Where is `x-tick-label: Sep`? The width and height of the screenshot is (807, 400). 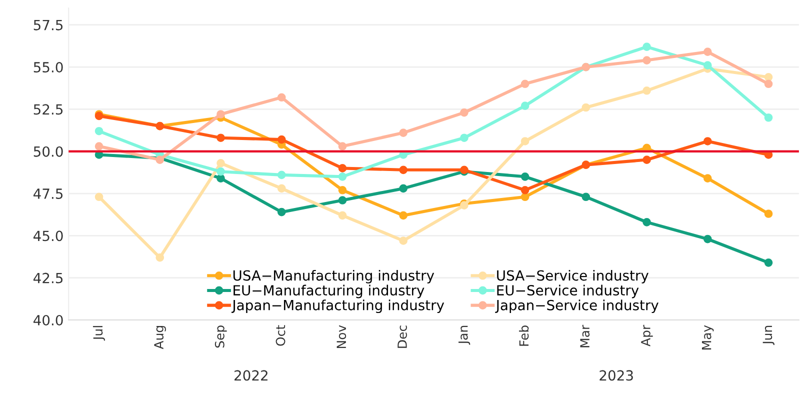
x-tick-label: Sep is located at coordinates (220, 337).